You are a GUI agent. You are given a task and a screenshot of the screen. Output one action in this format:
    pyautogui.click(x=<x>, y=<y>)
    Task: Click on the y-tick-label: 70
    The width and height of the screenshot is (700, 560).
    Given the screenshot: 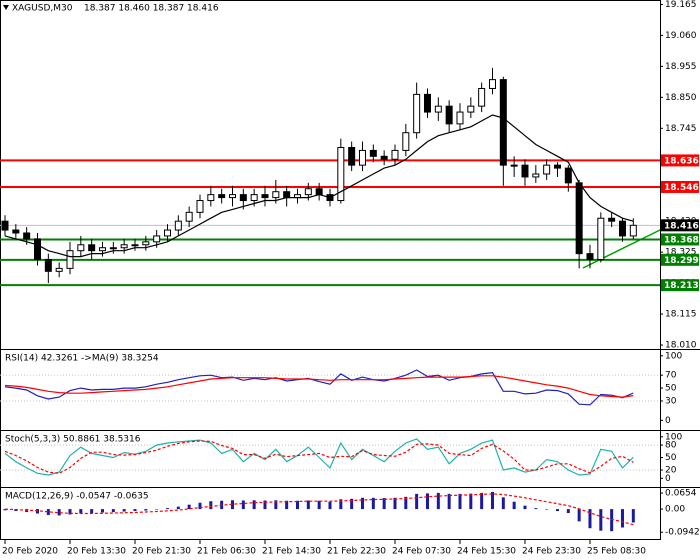 What is the action you would take?
    pyautogui.click(x=671, y=376)
    